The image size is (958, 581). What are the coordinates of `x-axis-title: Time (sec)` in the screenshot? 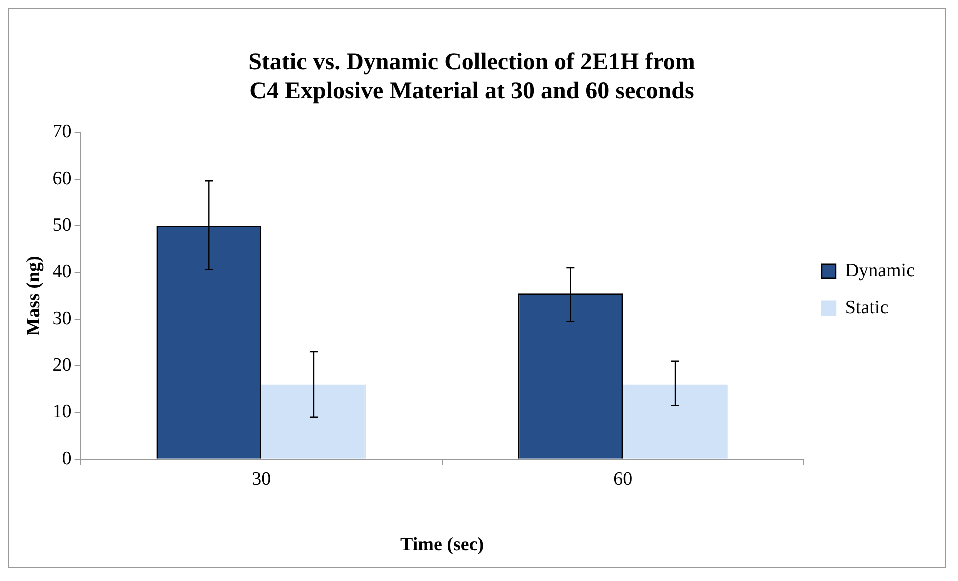 It's located at (442, 545).